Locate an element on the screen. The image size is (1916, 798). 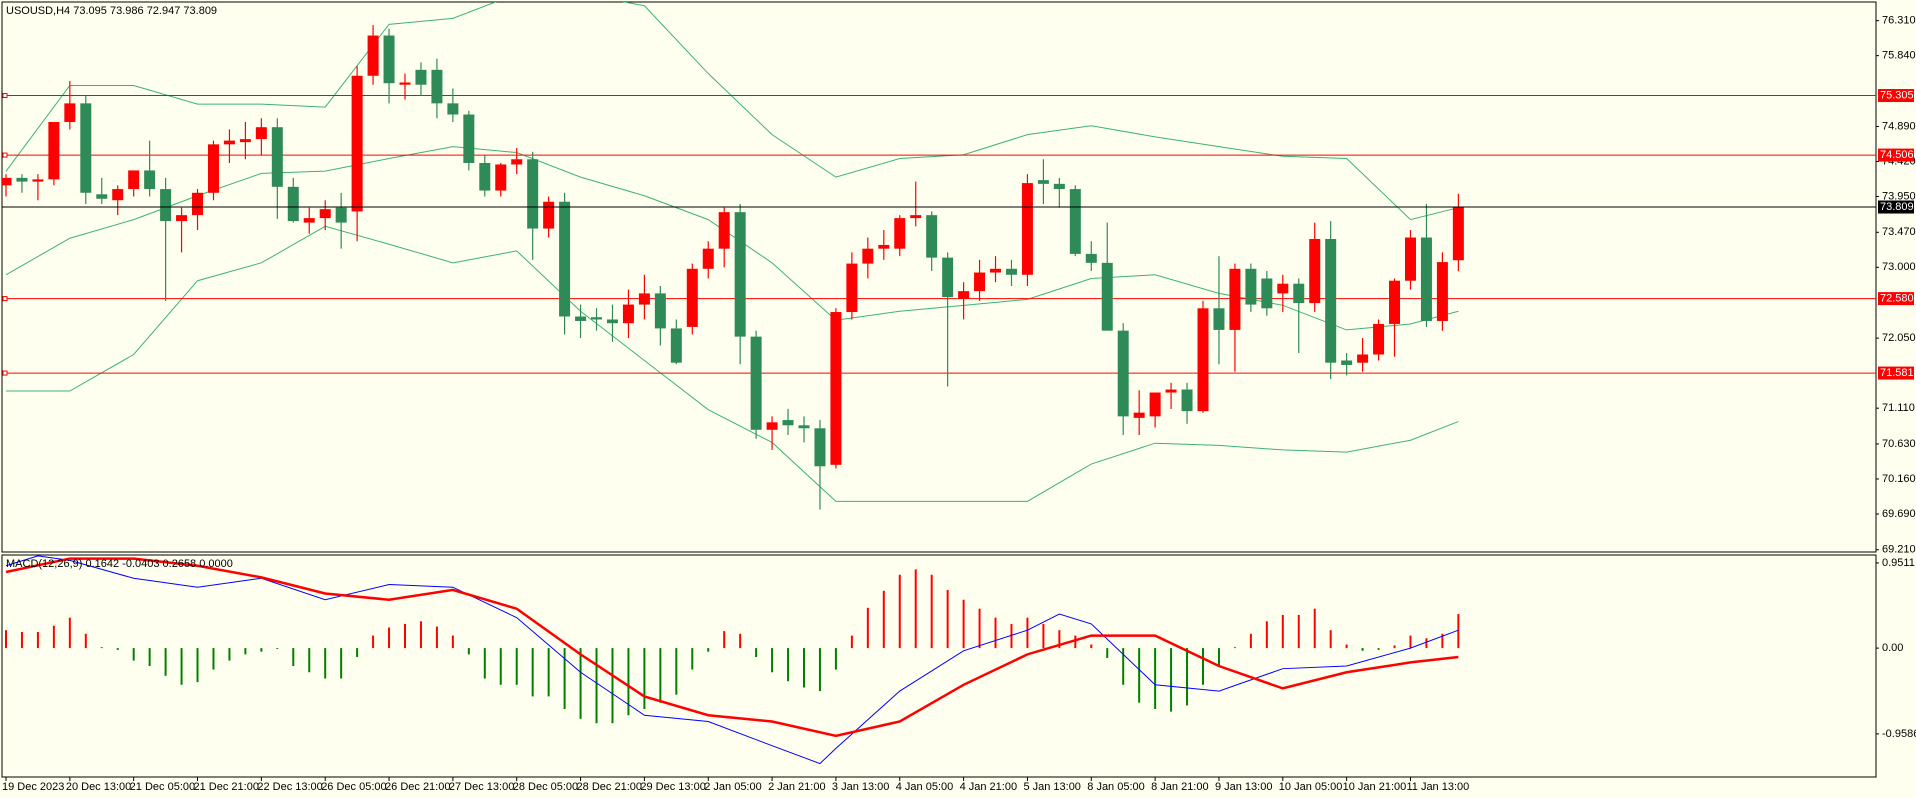
x-tick-label: 8 Jan 21:00 is located at coordinates (1180, 787).